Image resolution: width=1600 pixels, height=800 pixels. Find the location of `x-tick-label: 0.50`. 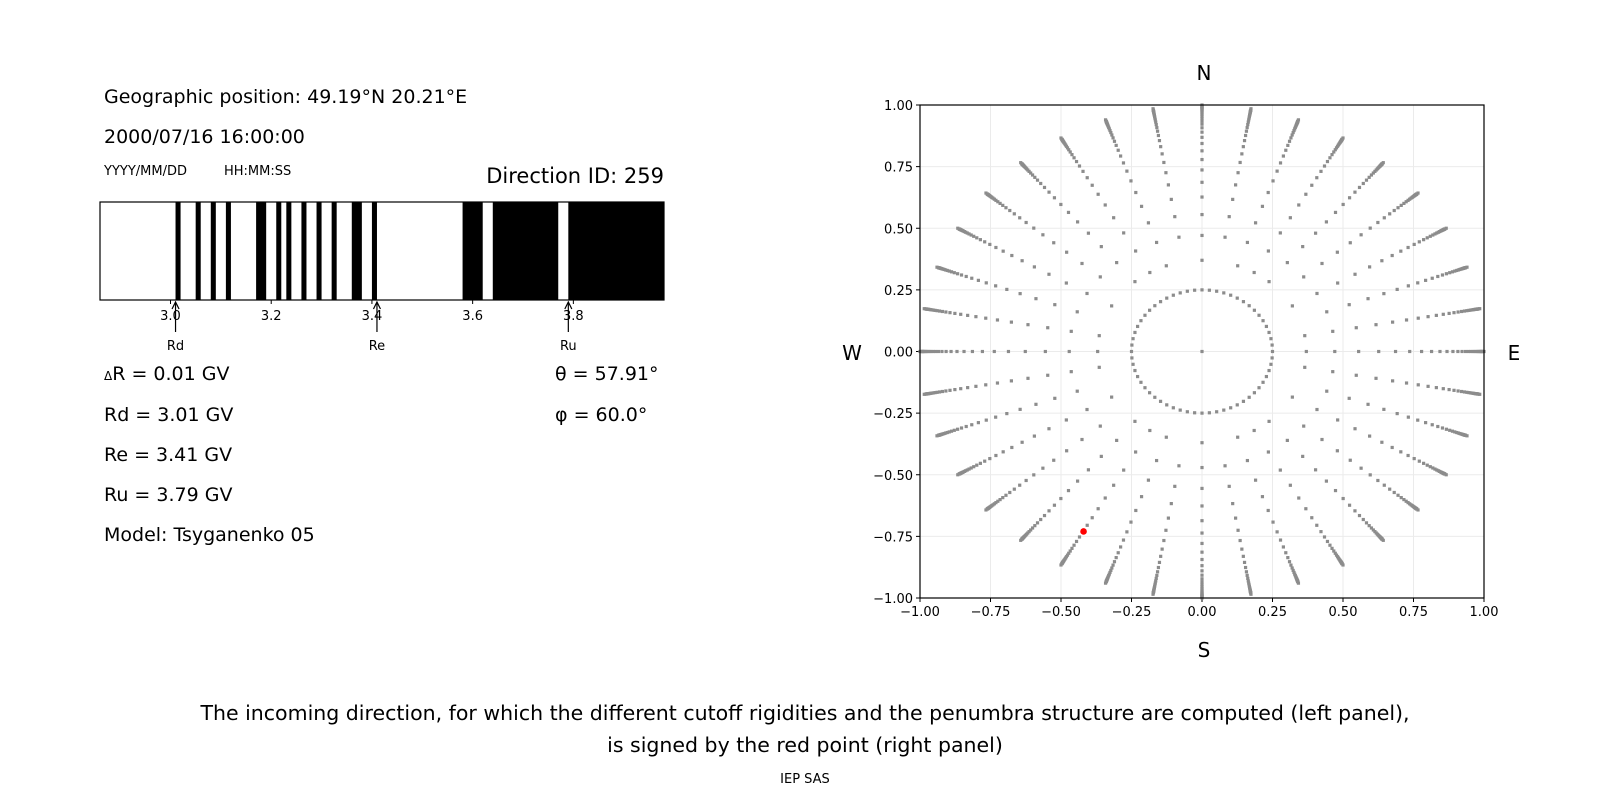

x-tick-label: 0.50 is located at coordinates (1343, 612).